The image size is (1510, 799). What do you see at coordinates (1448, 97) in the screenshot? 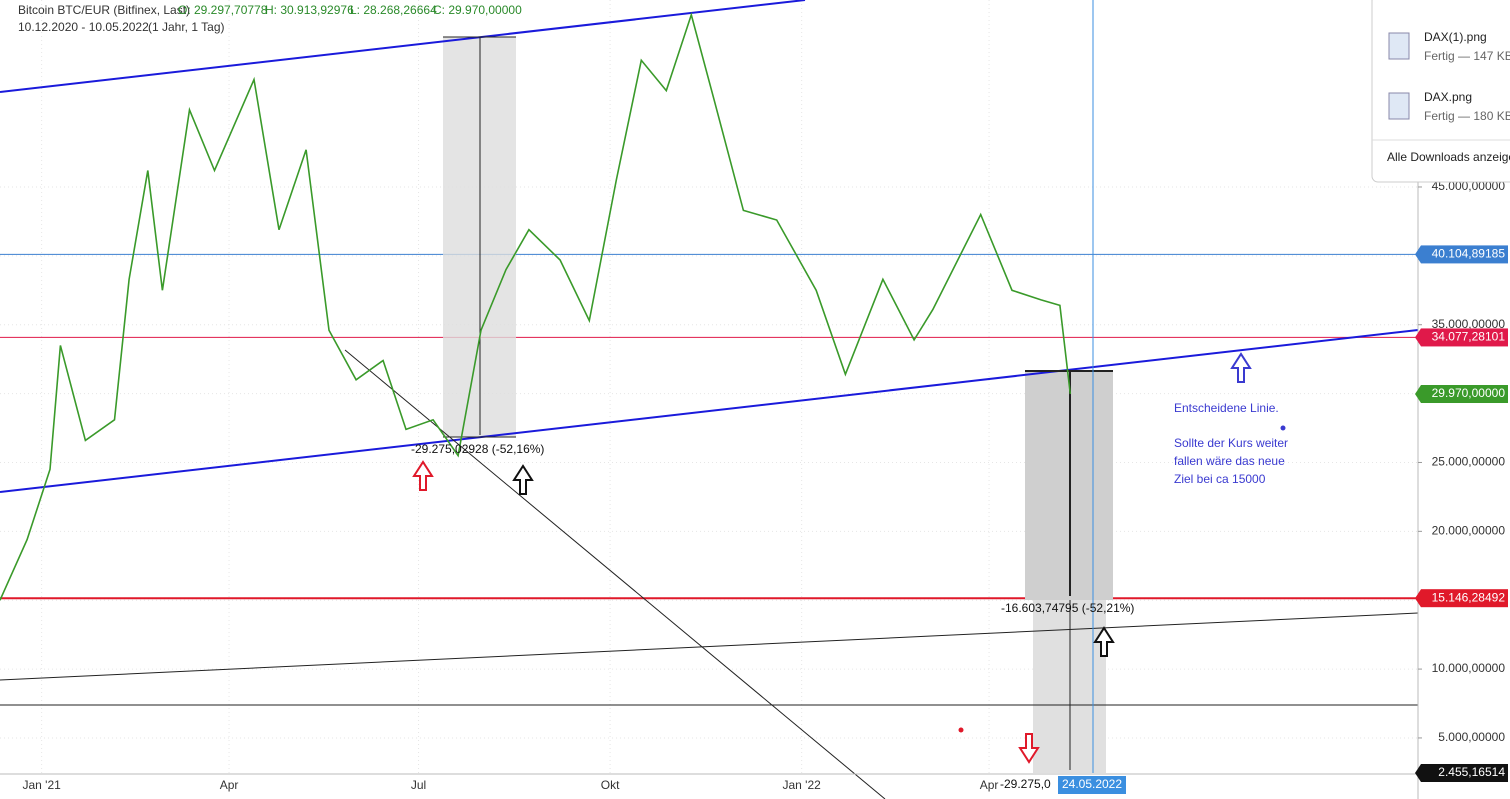
I see `file-name: DAX.png` at bounding box center [1448, 97].